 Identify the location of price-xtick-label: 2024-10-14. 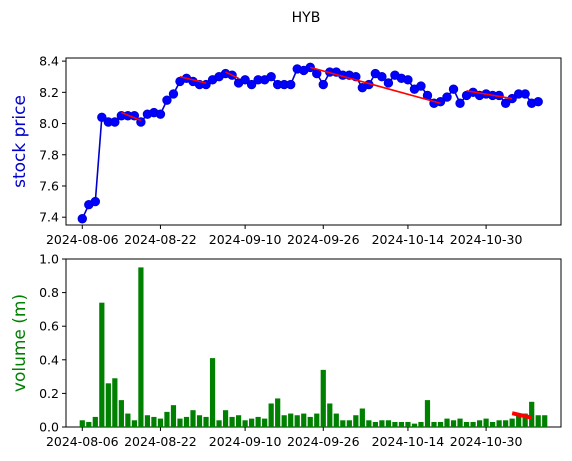
(408, 239).